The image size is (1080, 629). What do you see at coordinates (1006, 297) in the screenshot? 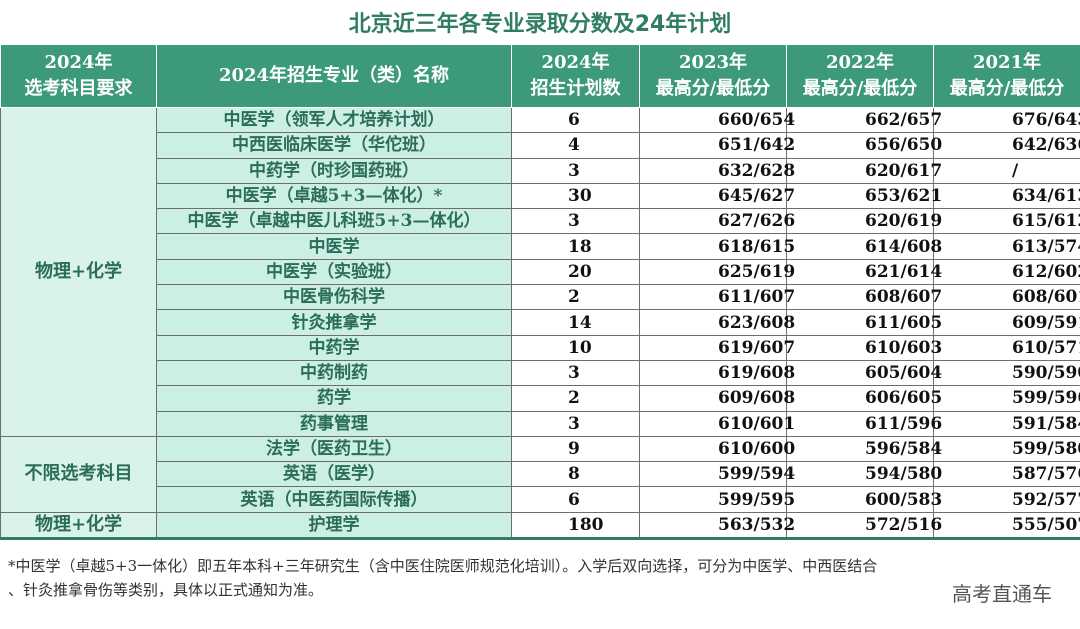
I see `score-2021-cell: 608/601` at bounding box center [1006, 297].